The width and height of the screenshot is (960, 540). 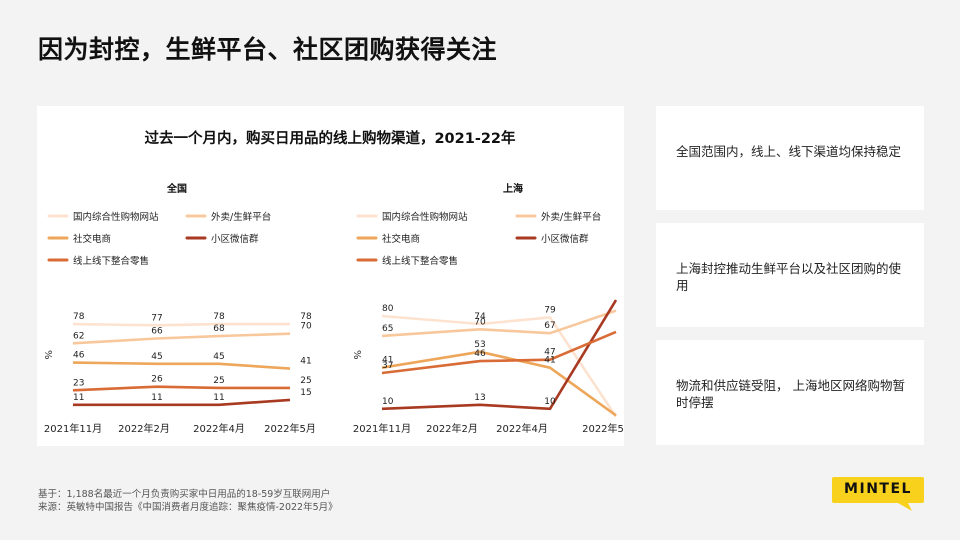 I want to click on data-label-national-1-0: 62, so click(x=78, y=336).